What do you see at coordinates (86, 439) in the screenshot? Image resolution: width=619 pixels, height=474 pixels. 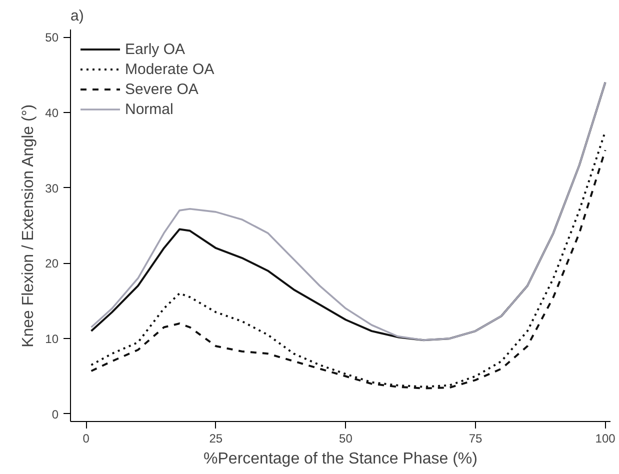 I see `x-tick-label: 0` at bounding box center [86, 439].